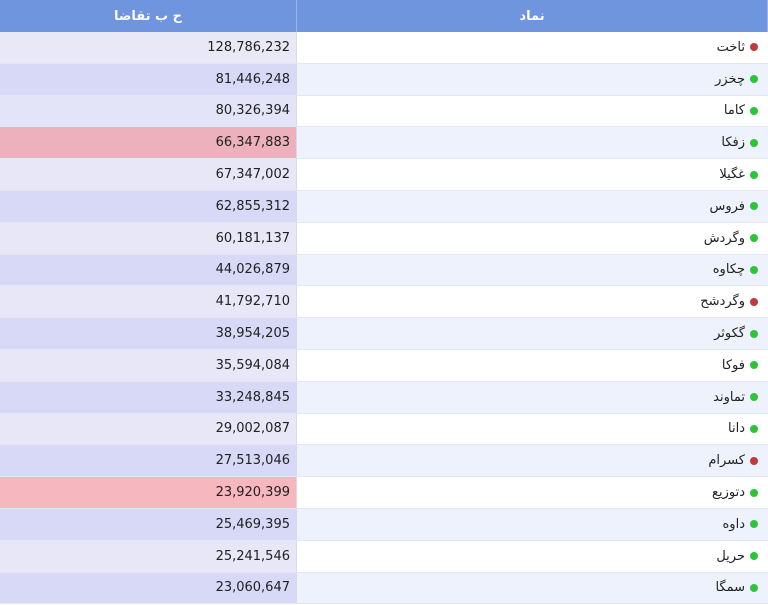 Image resolution: width=768 pixels, height=605 pixels. I want to click on value-cell: 27,513,046, so click(148, 461).